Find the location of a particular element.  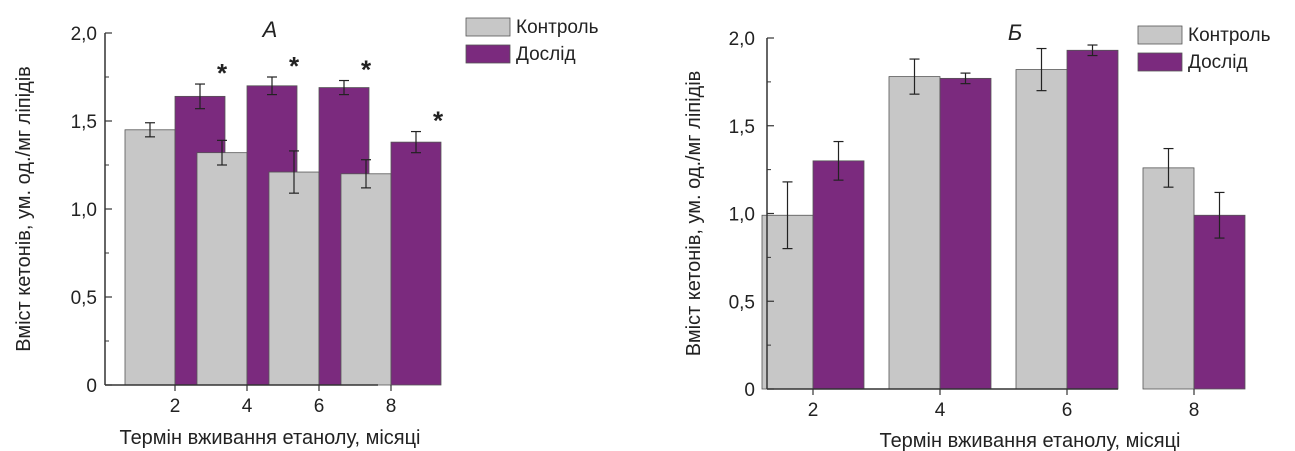

panel-title: Б is located at coordinates (1015, 32).